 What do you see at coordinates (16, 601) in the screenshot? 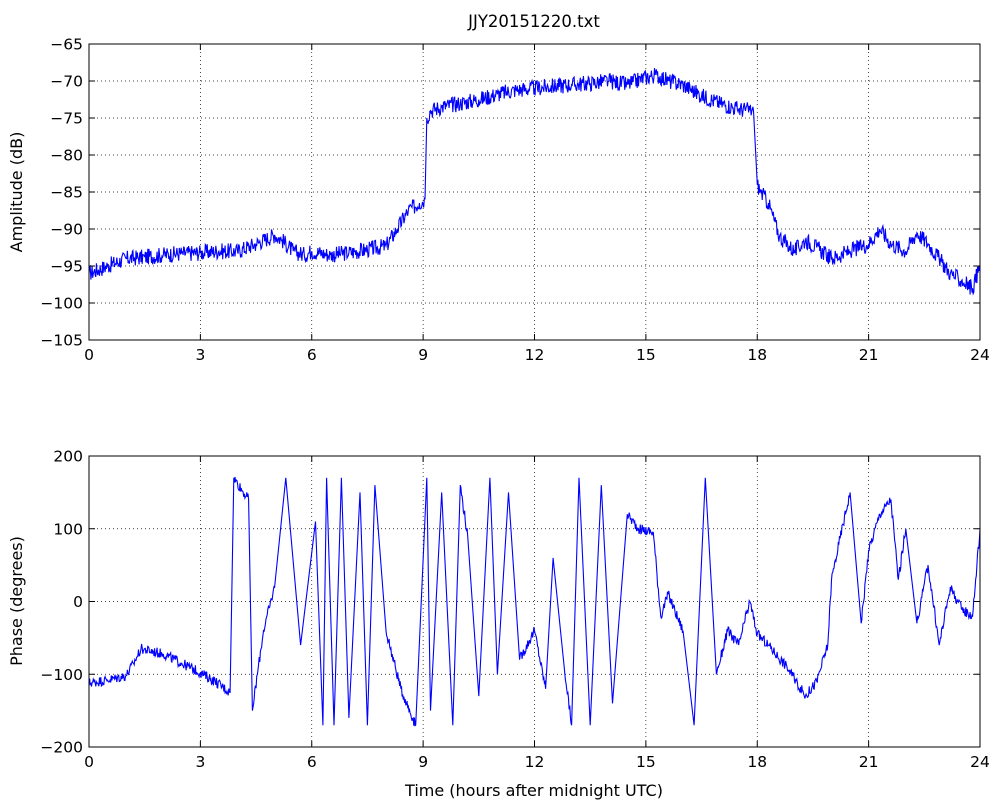
I see `phase-y-axis-label: Phase (degrees)` at bounding box center [16, 601].